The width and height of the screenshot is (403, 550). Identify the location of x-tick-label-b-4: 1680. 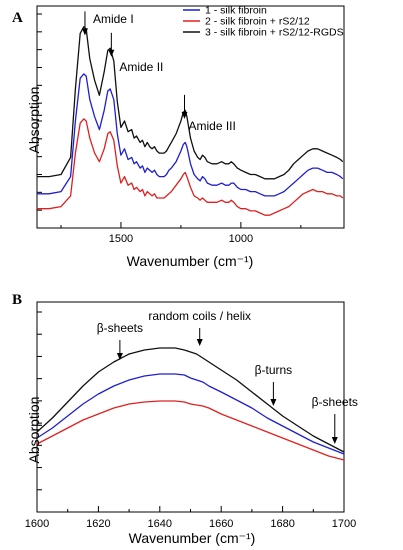
(282, 524).